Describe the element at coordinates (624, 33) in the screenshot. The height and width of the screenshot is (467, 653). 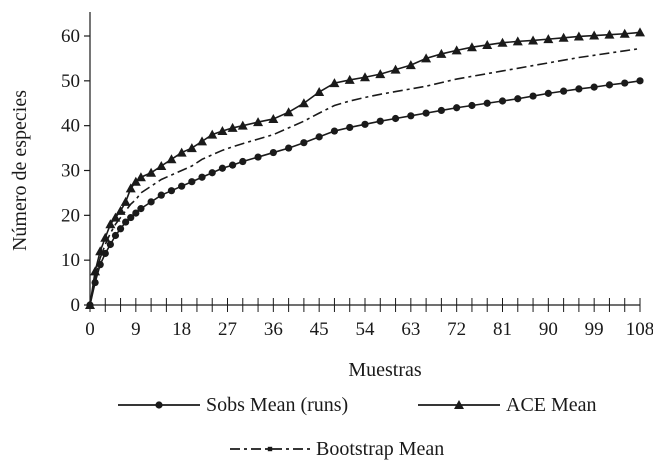
I see `data-point: ACE Mean: 105, 60.5` at that location.